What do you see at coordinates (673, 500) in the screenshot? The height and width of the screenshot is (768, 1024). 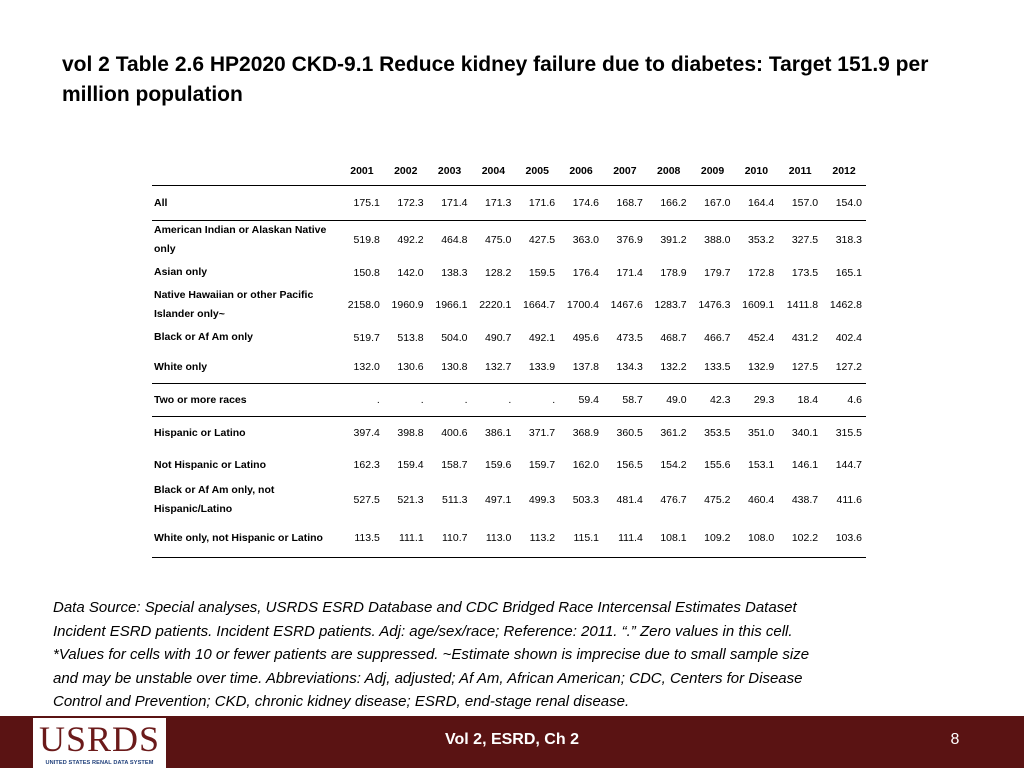 I see `table-cell: 476.7` at bounding box center [673, 500].